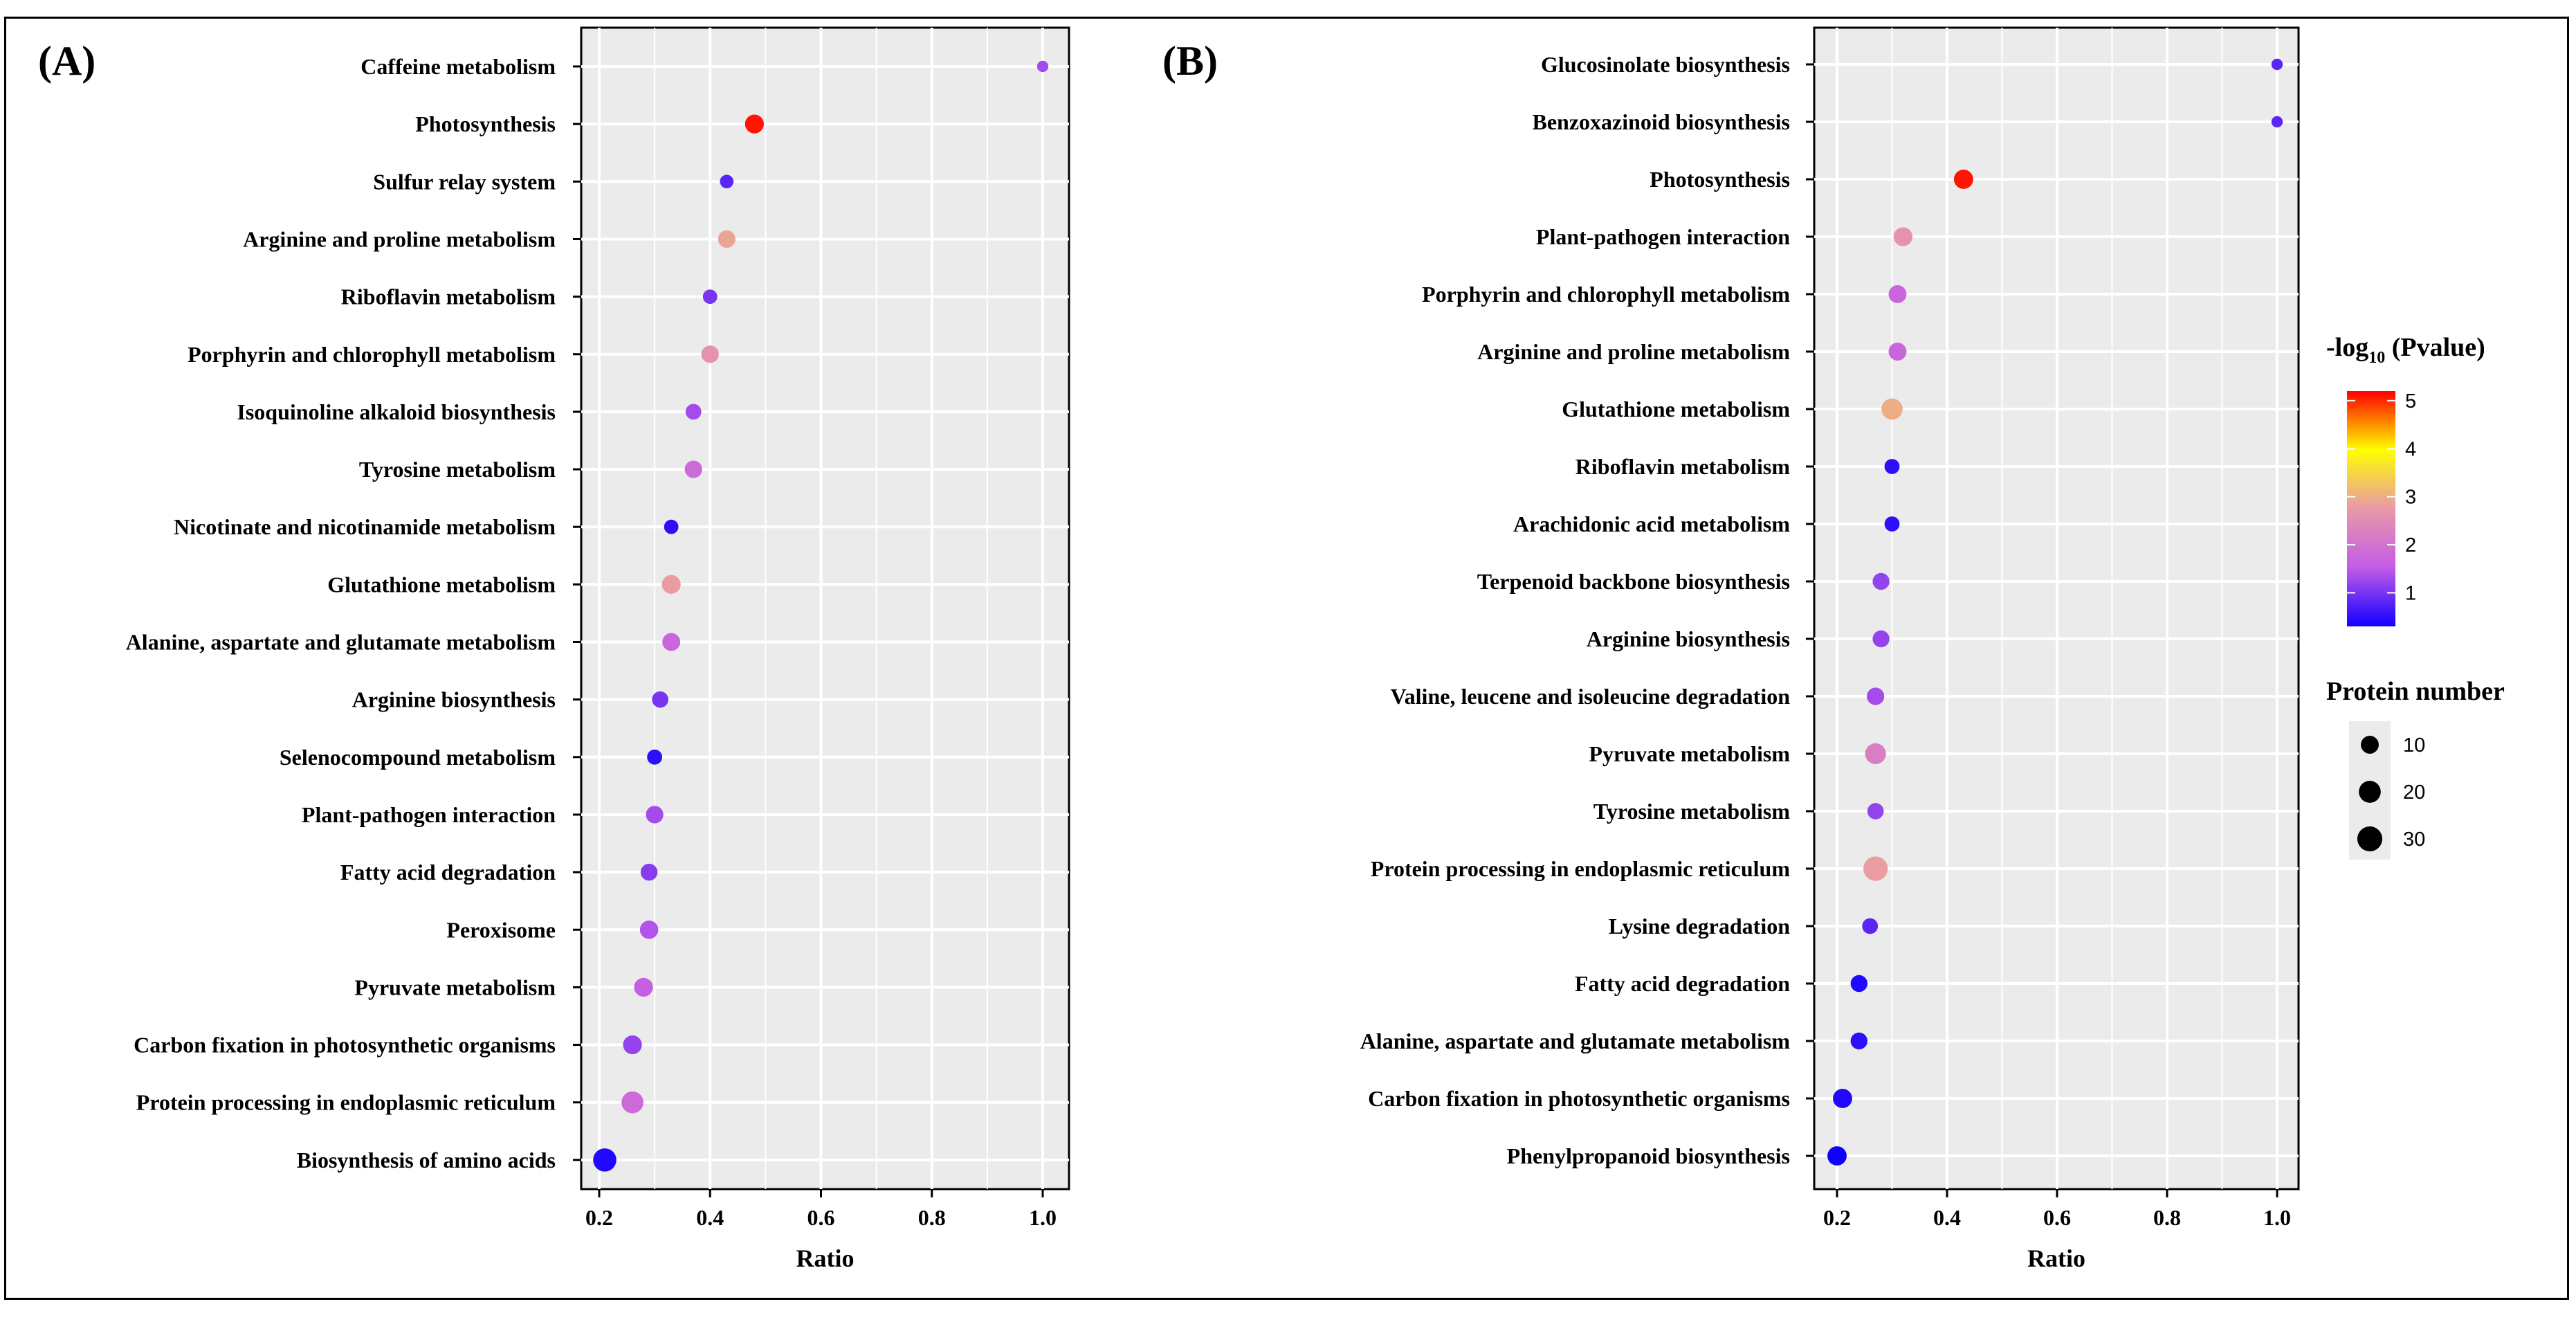  I want to click on color-bar, so click(2371, 508).